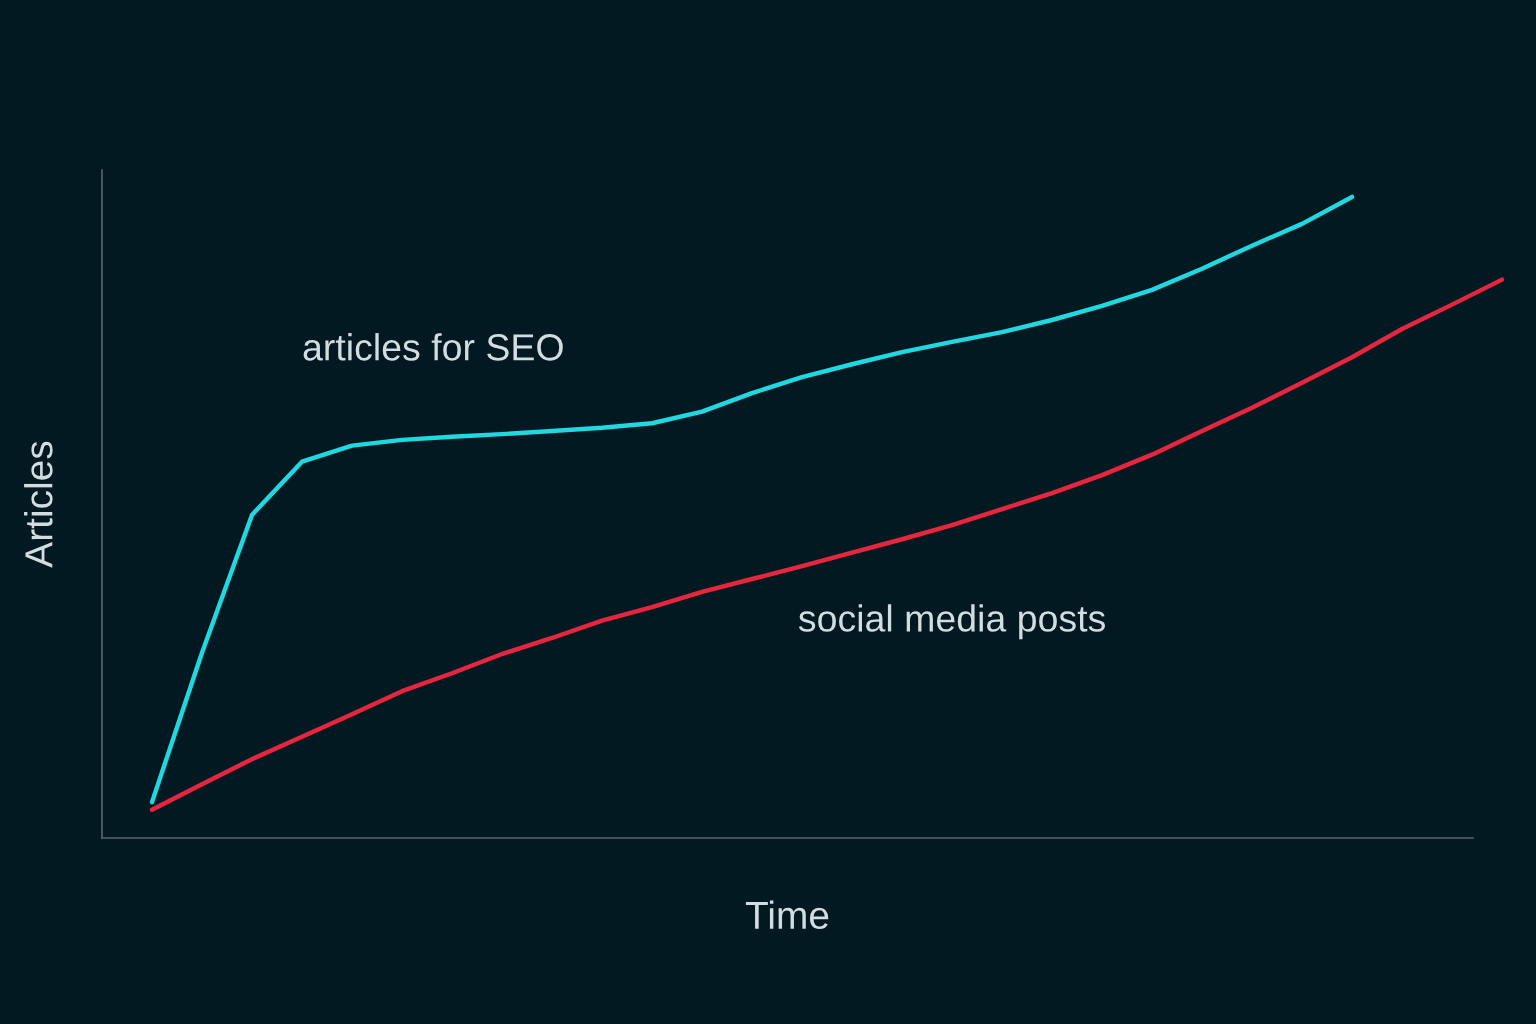 Image resolution: width=1536 pixels, height=1024 pixels. I want to click on series-label: social media posts, so click(951, 622).